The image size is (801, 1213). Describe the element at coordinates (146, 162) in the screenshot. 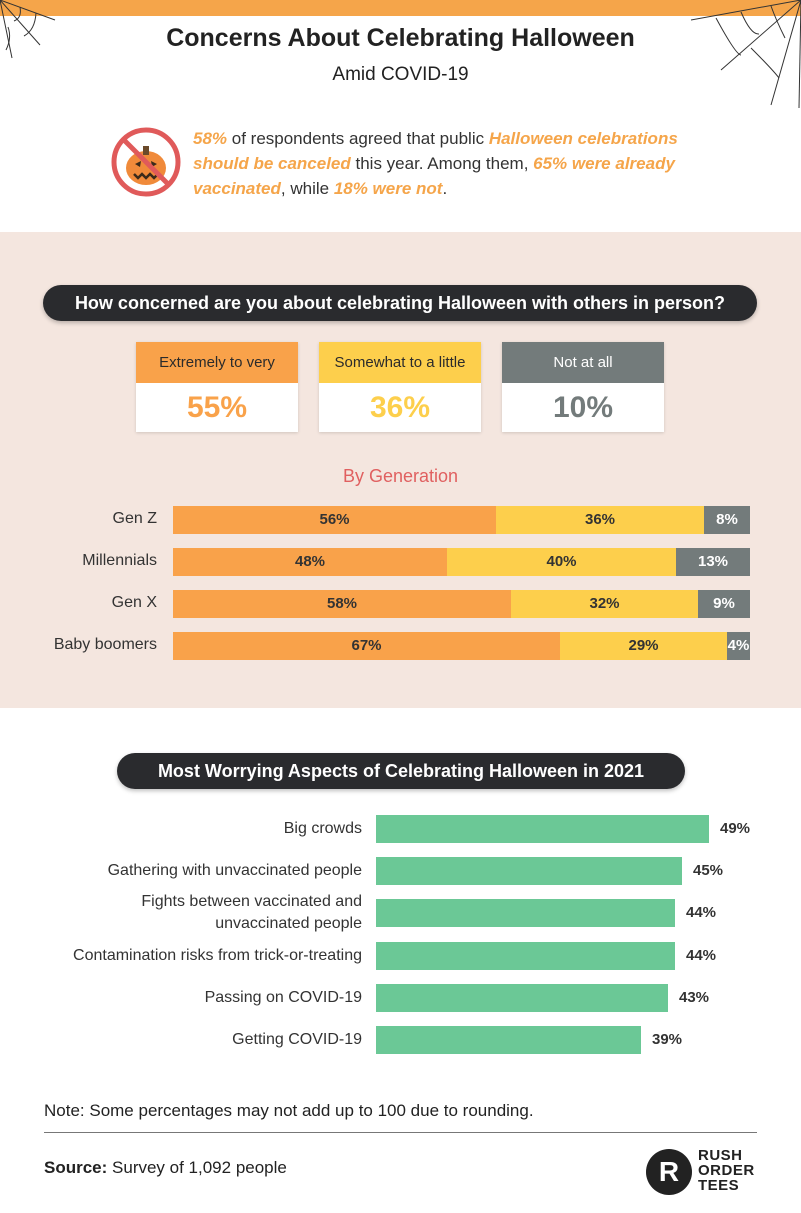

I see `no-pumpkin-icon` at that location.